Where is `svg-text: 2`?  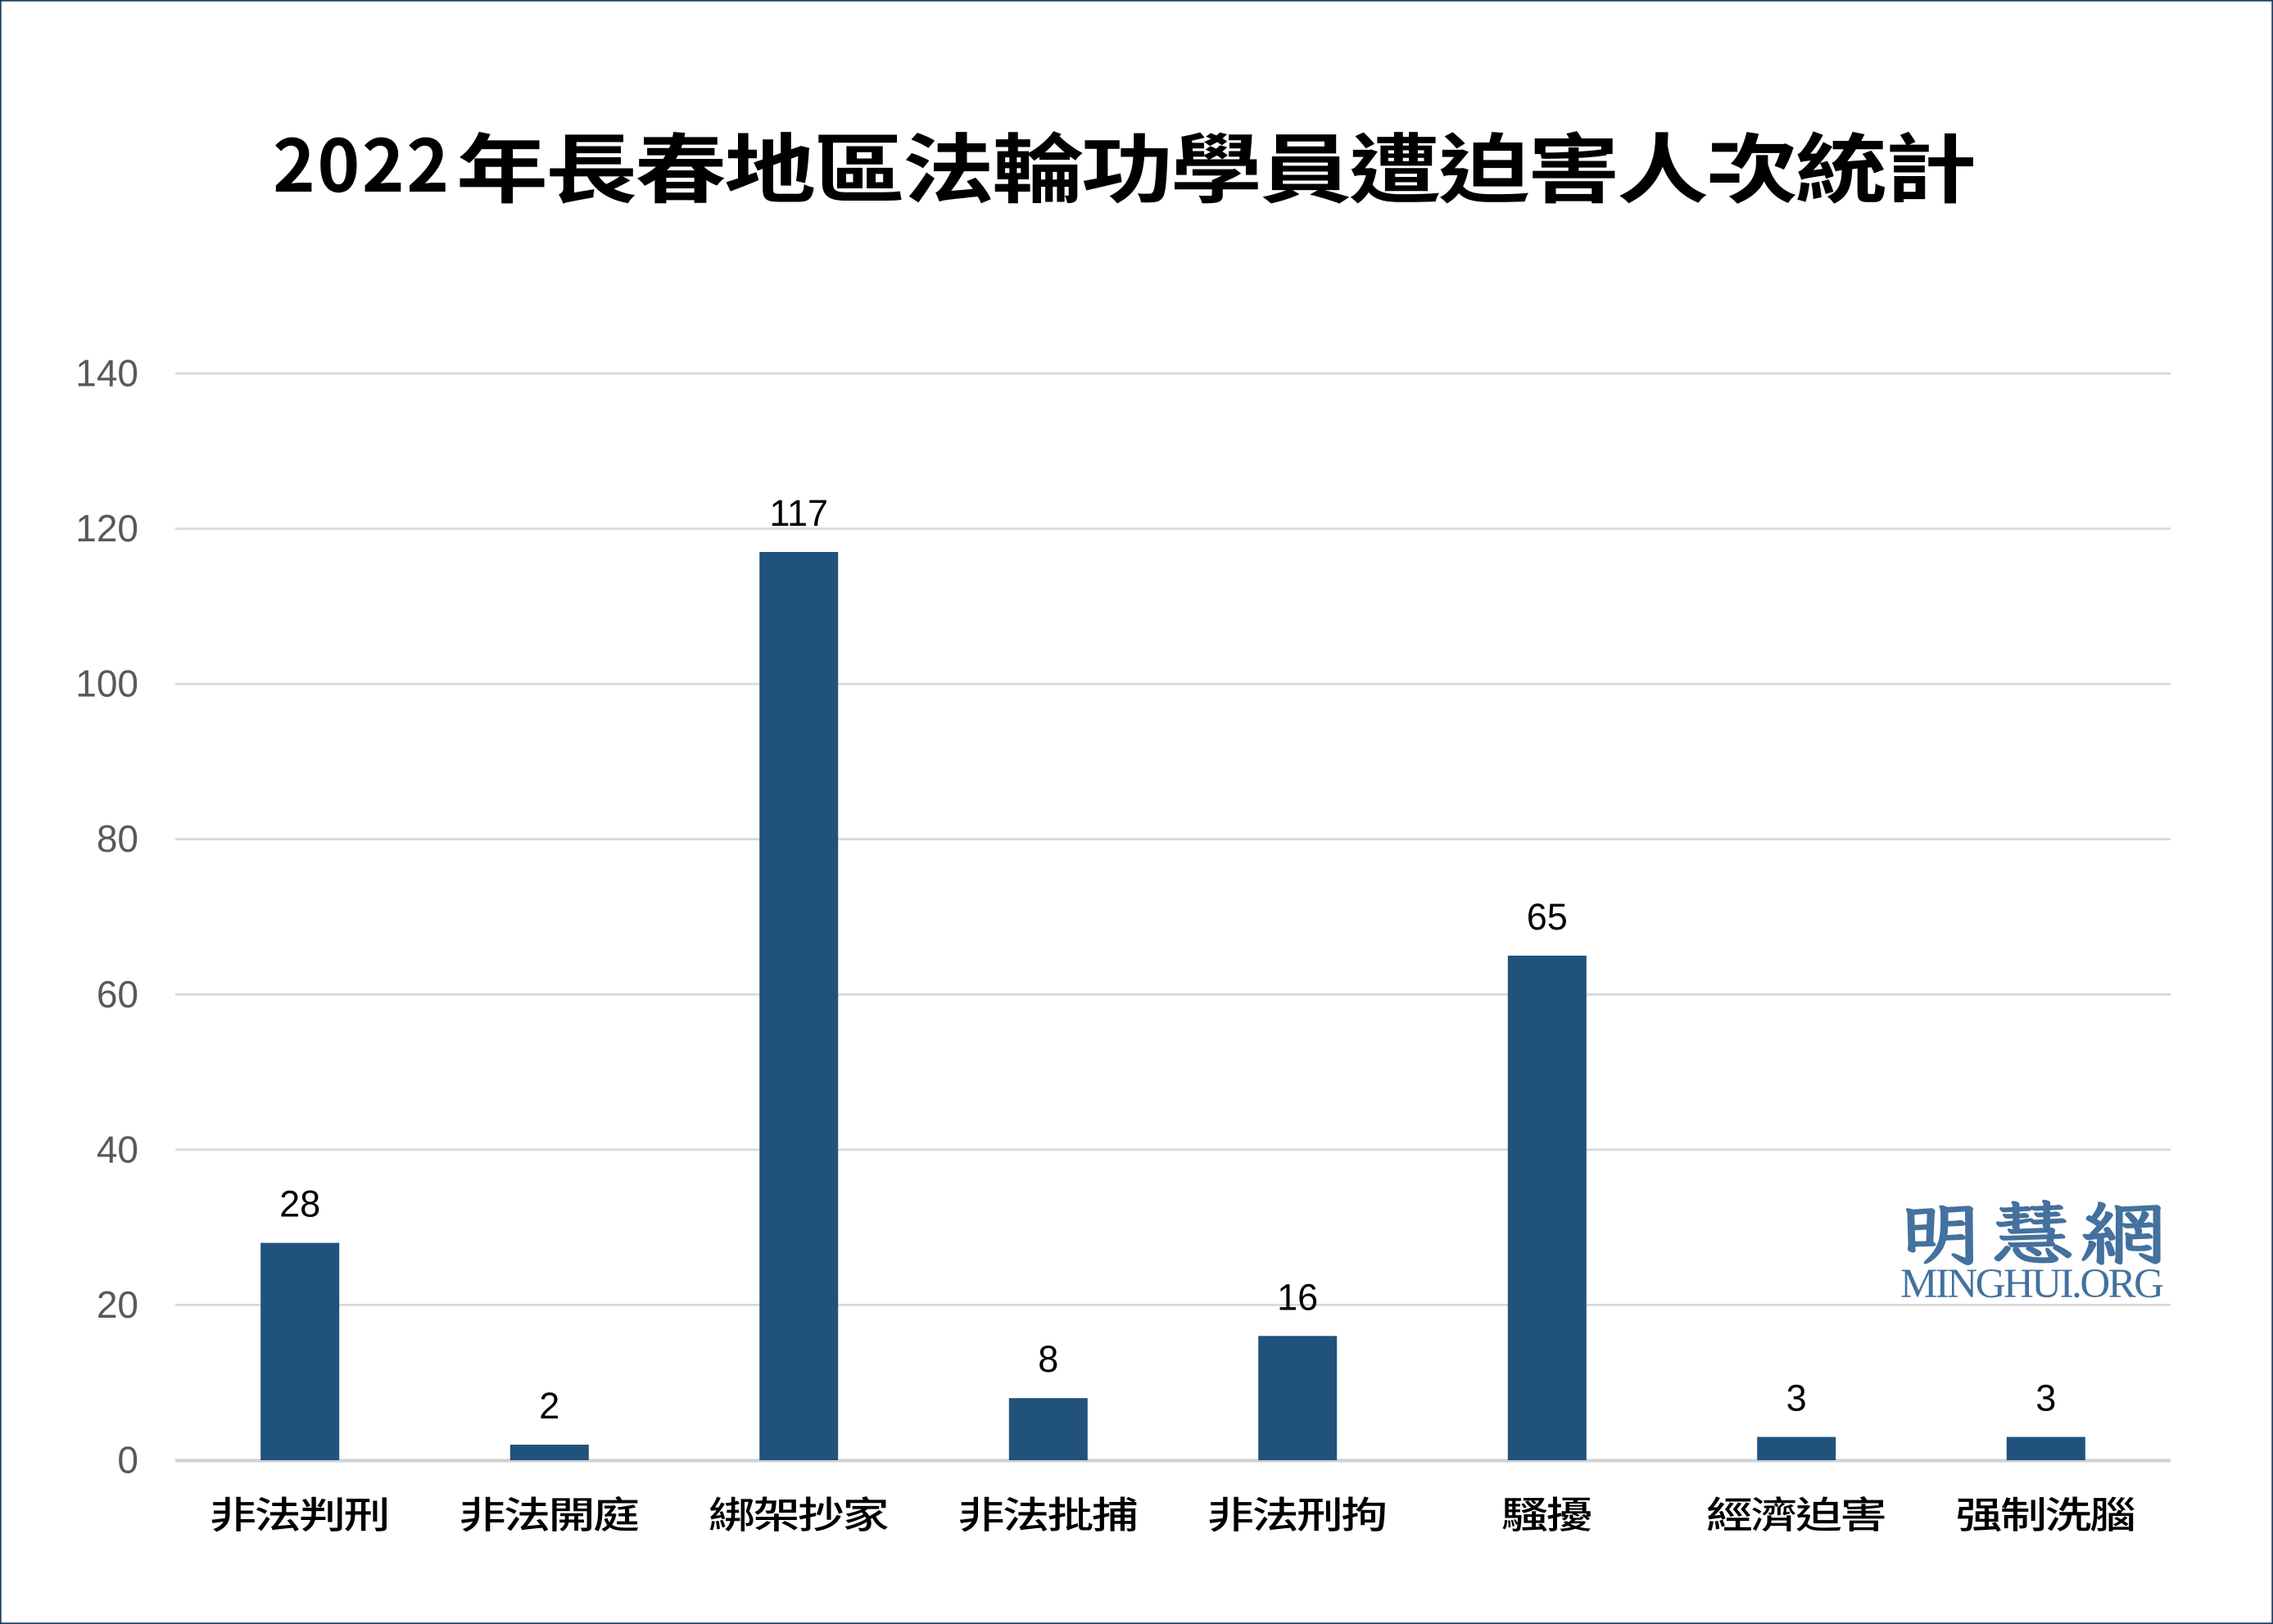 svg-text: 2 is located at coordinates (549, 1406).